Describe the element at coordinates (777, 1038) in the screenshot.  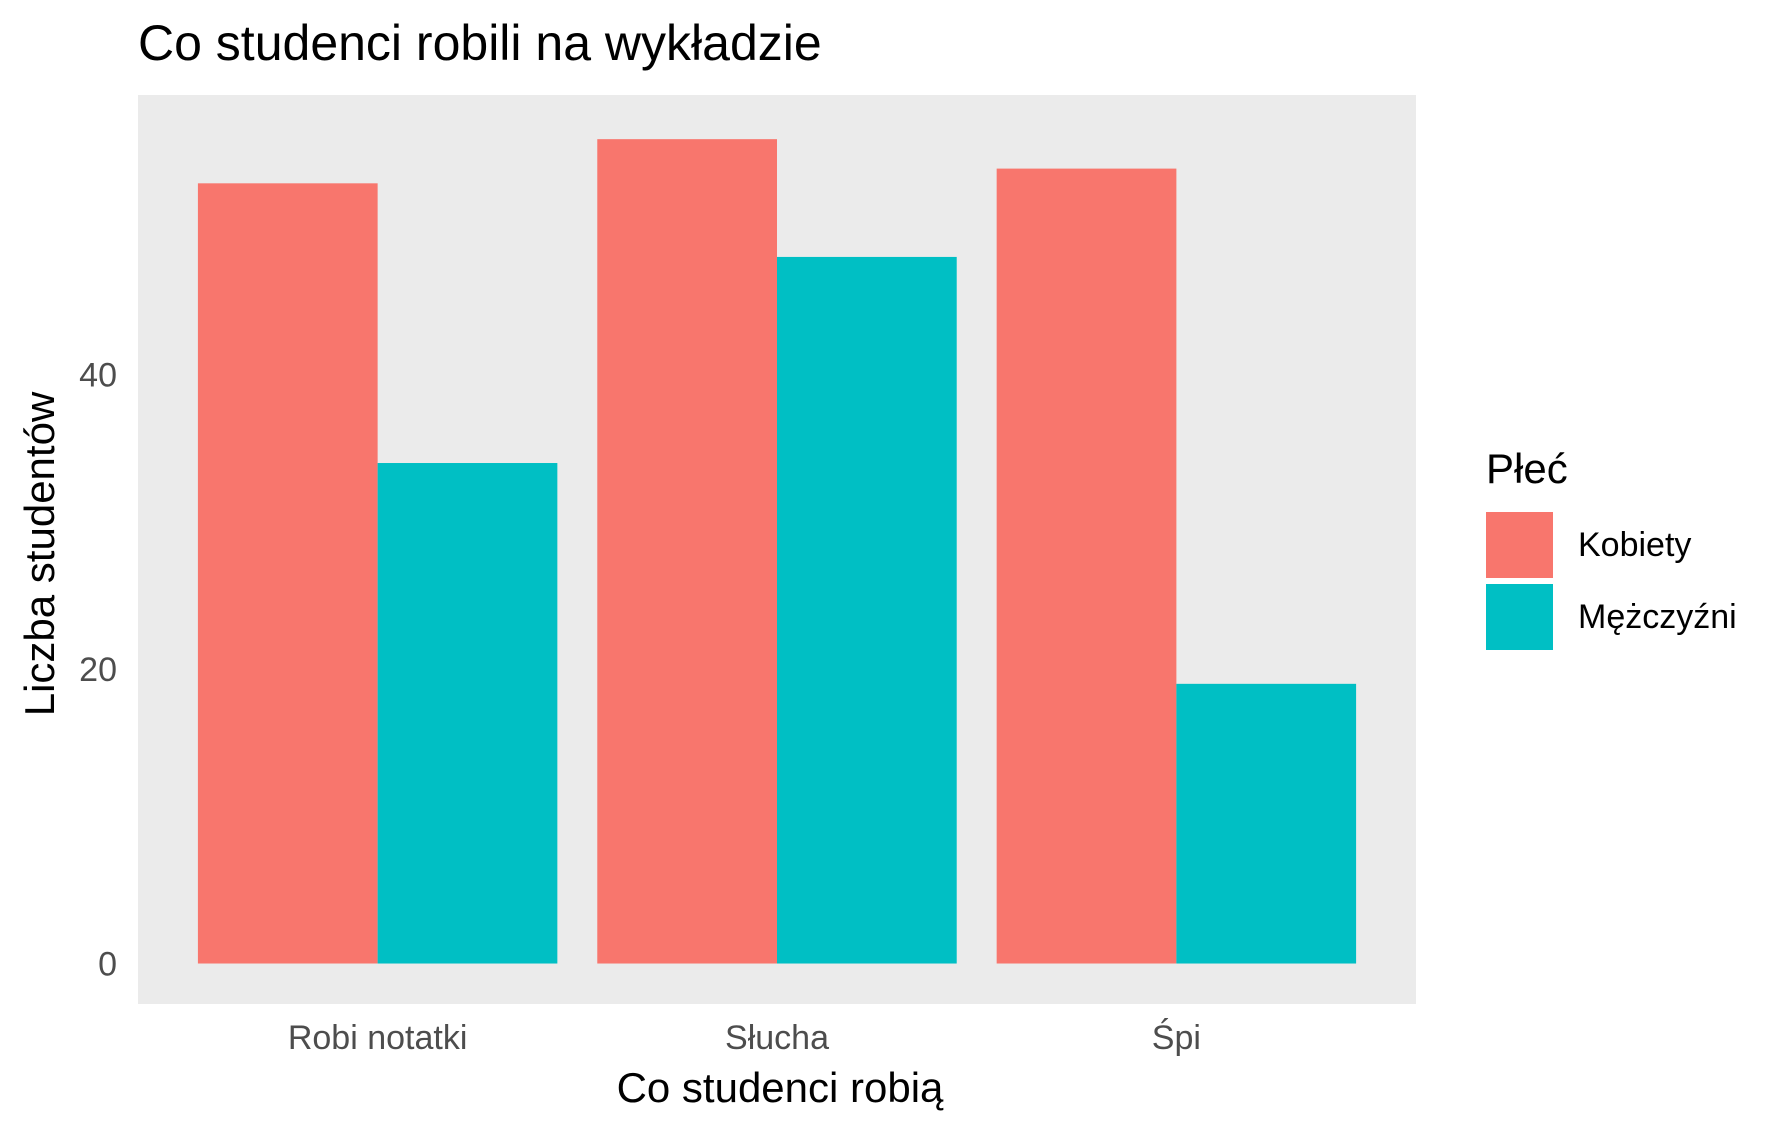
I see `x-tick-label: Słucha` at that location.